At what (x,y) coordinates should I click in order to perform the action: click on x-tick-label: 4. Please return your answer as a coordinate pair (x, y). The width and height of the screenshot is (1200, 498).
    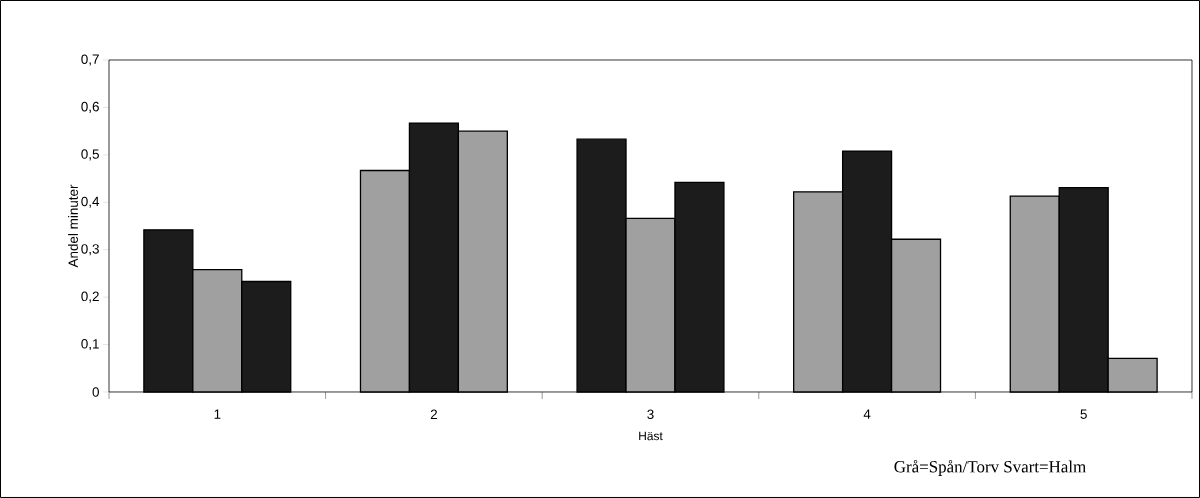
    Looking at the image, I should click on (867, 414).